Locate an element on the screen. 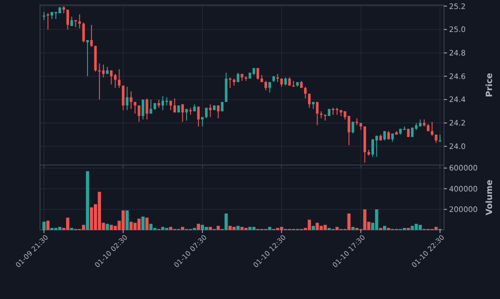 This screenshot has height=299, width=500. y-axis-title: Volume is located at coordinates (490, 198).